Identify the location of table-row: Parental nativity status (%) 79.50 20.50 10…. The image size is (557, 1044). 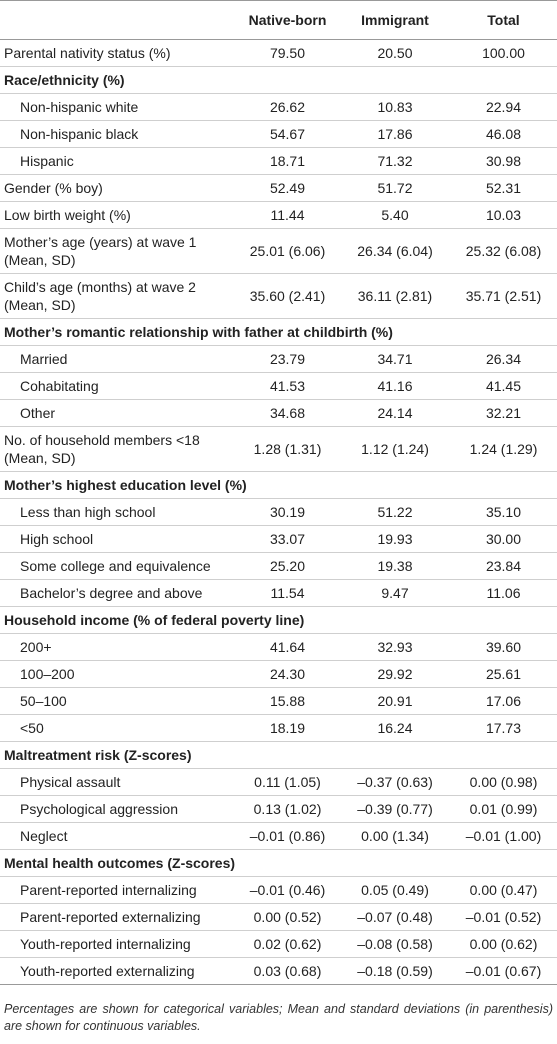
(278, 53).